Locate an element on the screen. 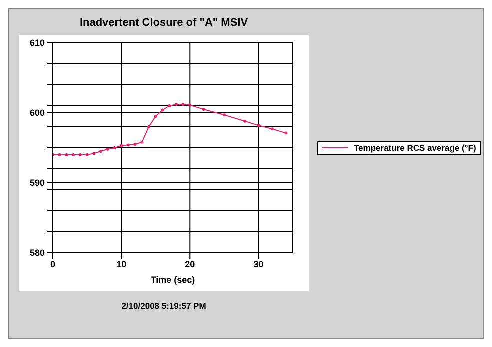  x-tick-label: 30 is located at coordinates (259, 264).